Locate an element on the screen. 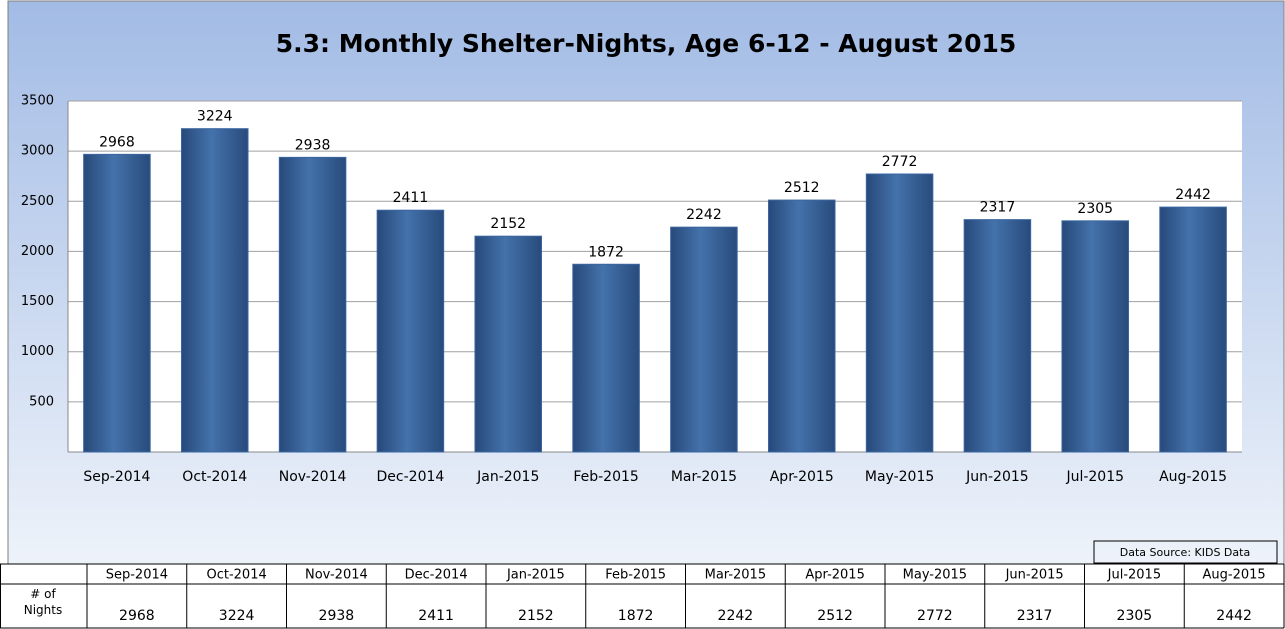 This screenshot has height=629, width=1285. table-cell: 1872 is located at coordinates (636, 616).